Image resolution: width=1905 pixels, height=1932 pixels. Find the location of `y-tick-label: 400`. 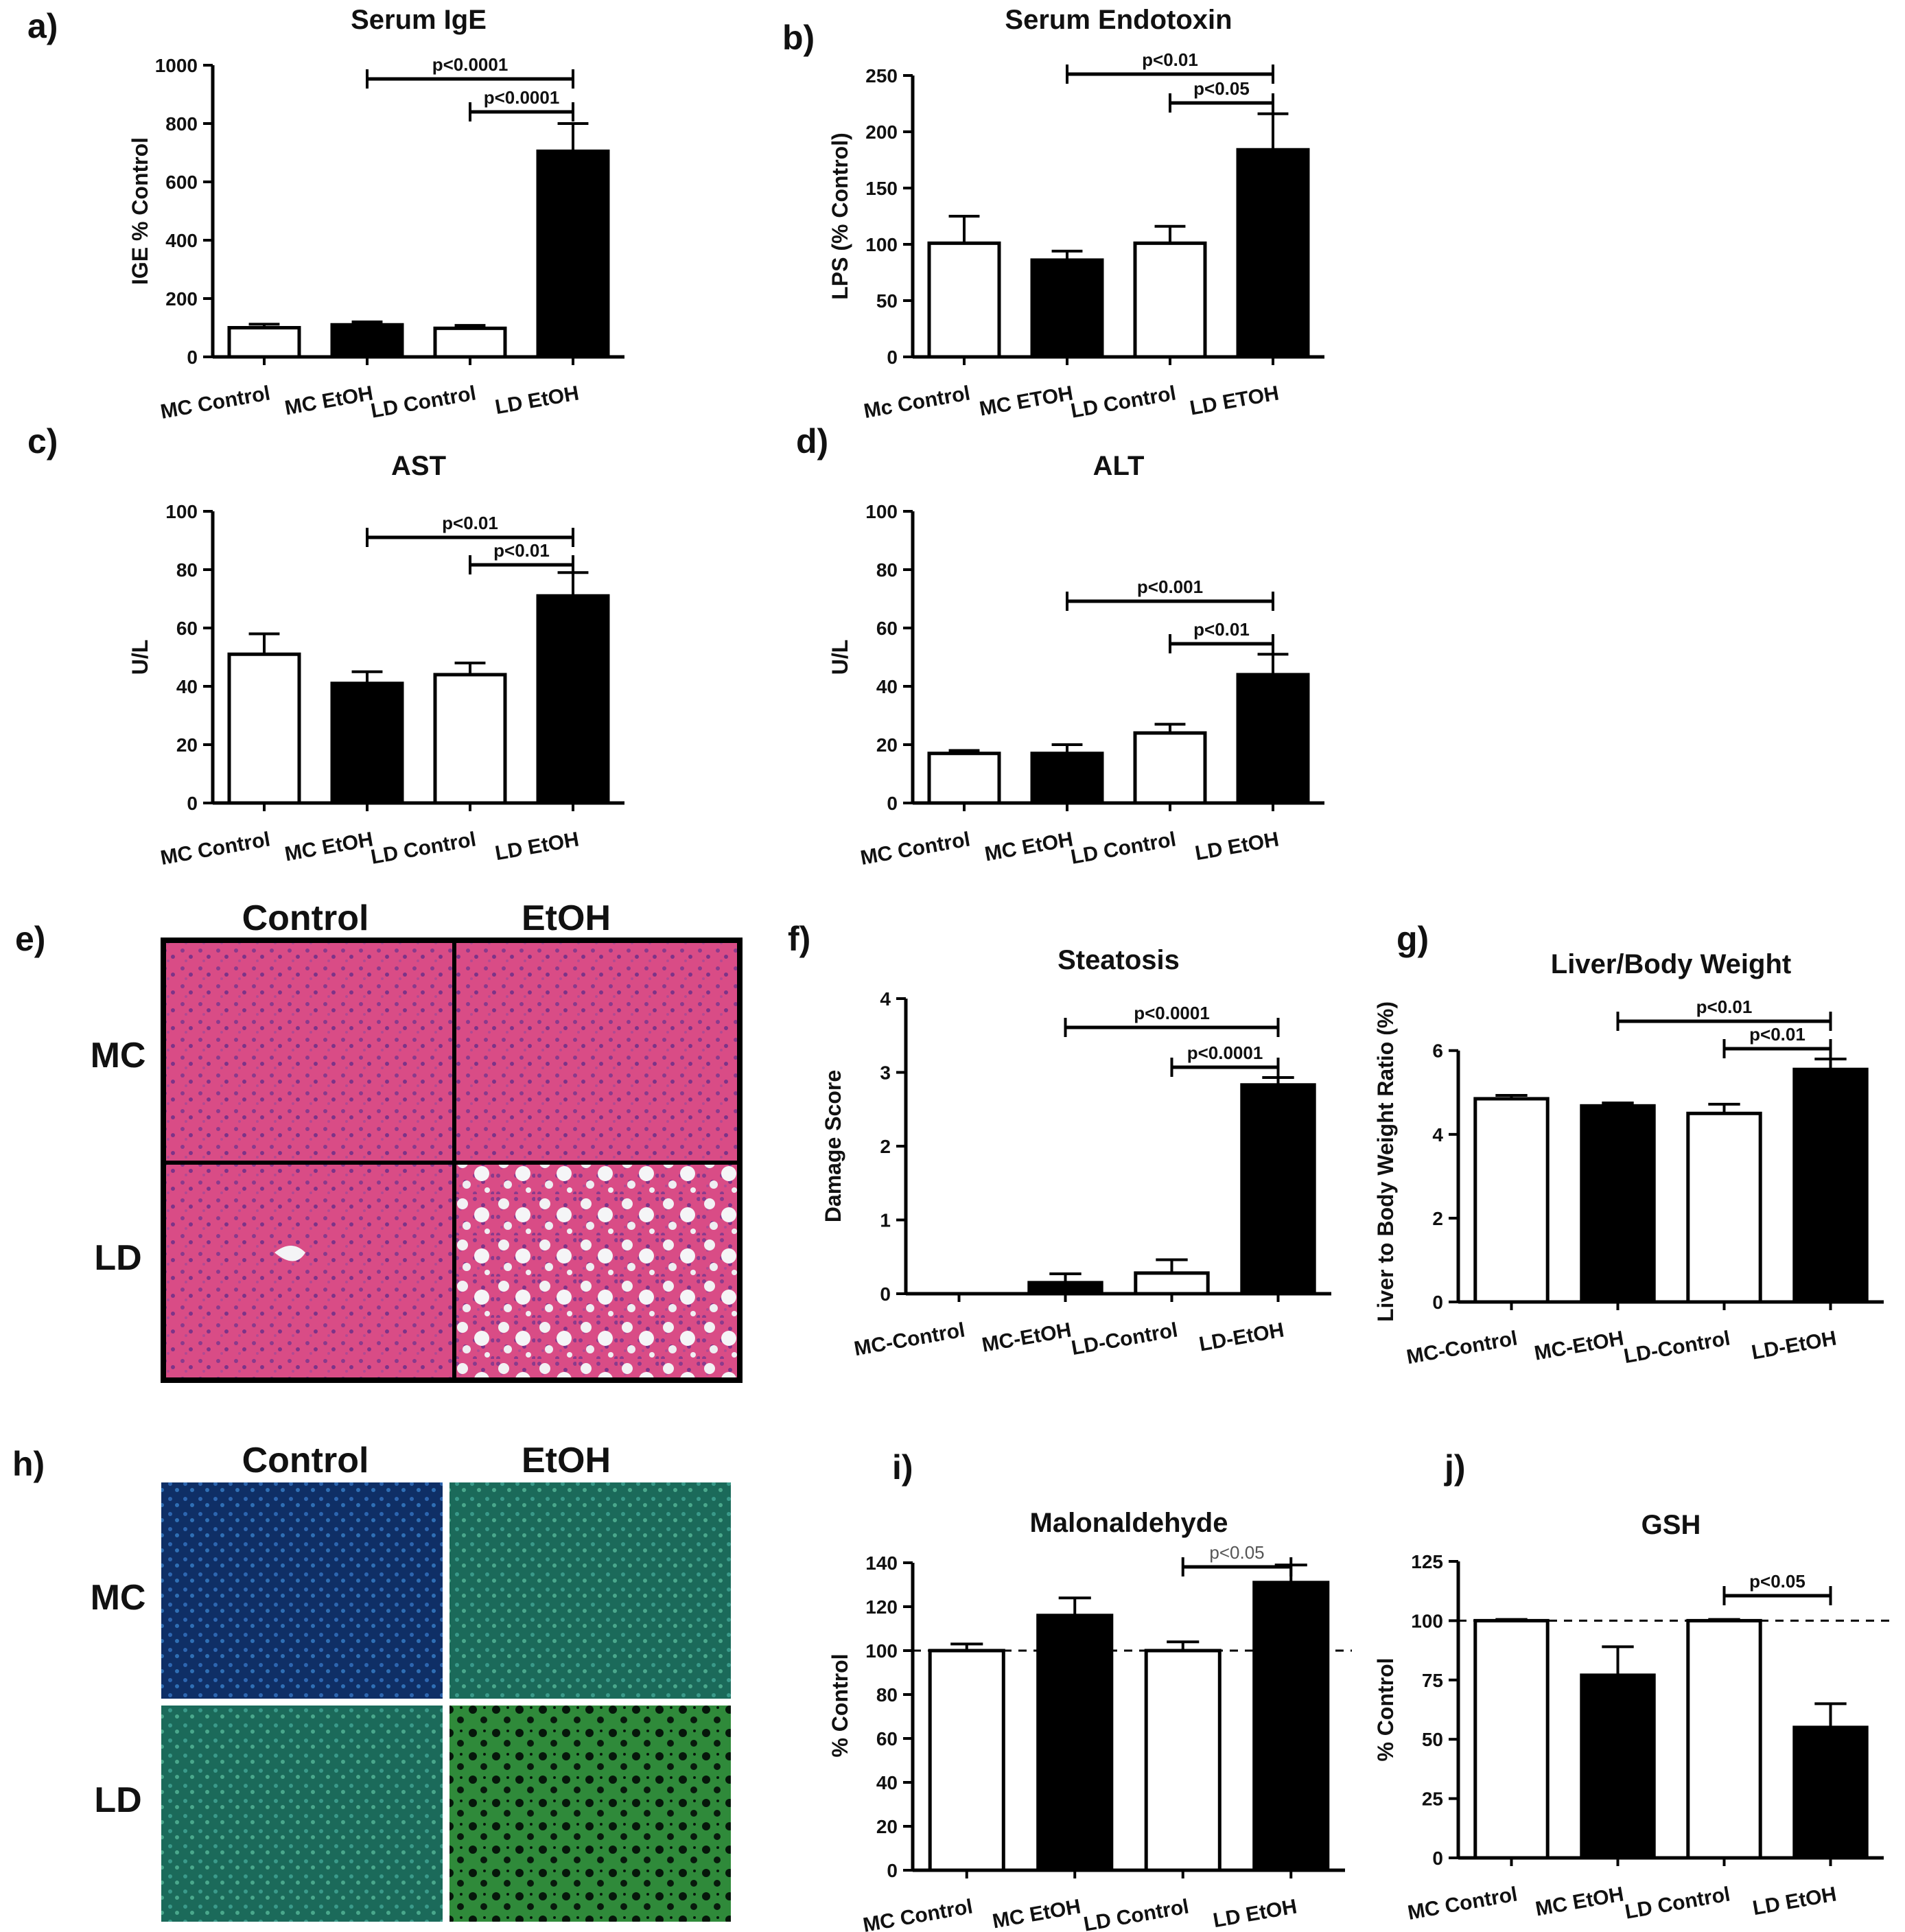

y-tick-label: 400 is located at coordinates (182, 240).